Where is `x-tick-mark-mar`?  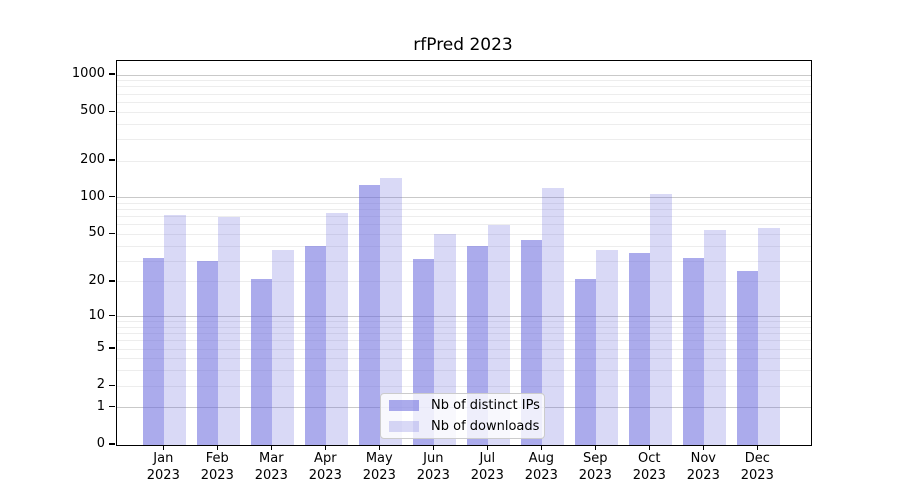
x-tick-mark-mar is located at coordinates (271, 448).